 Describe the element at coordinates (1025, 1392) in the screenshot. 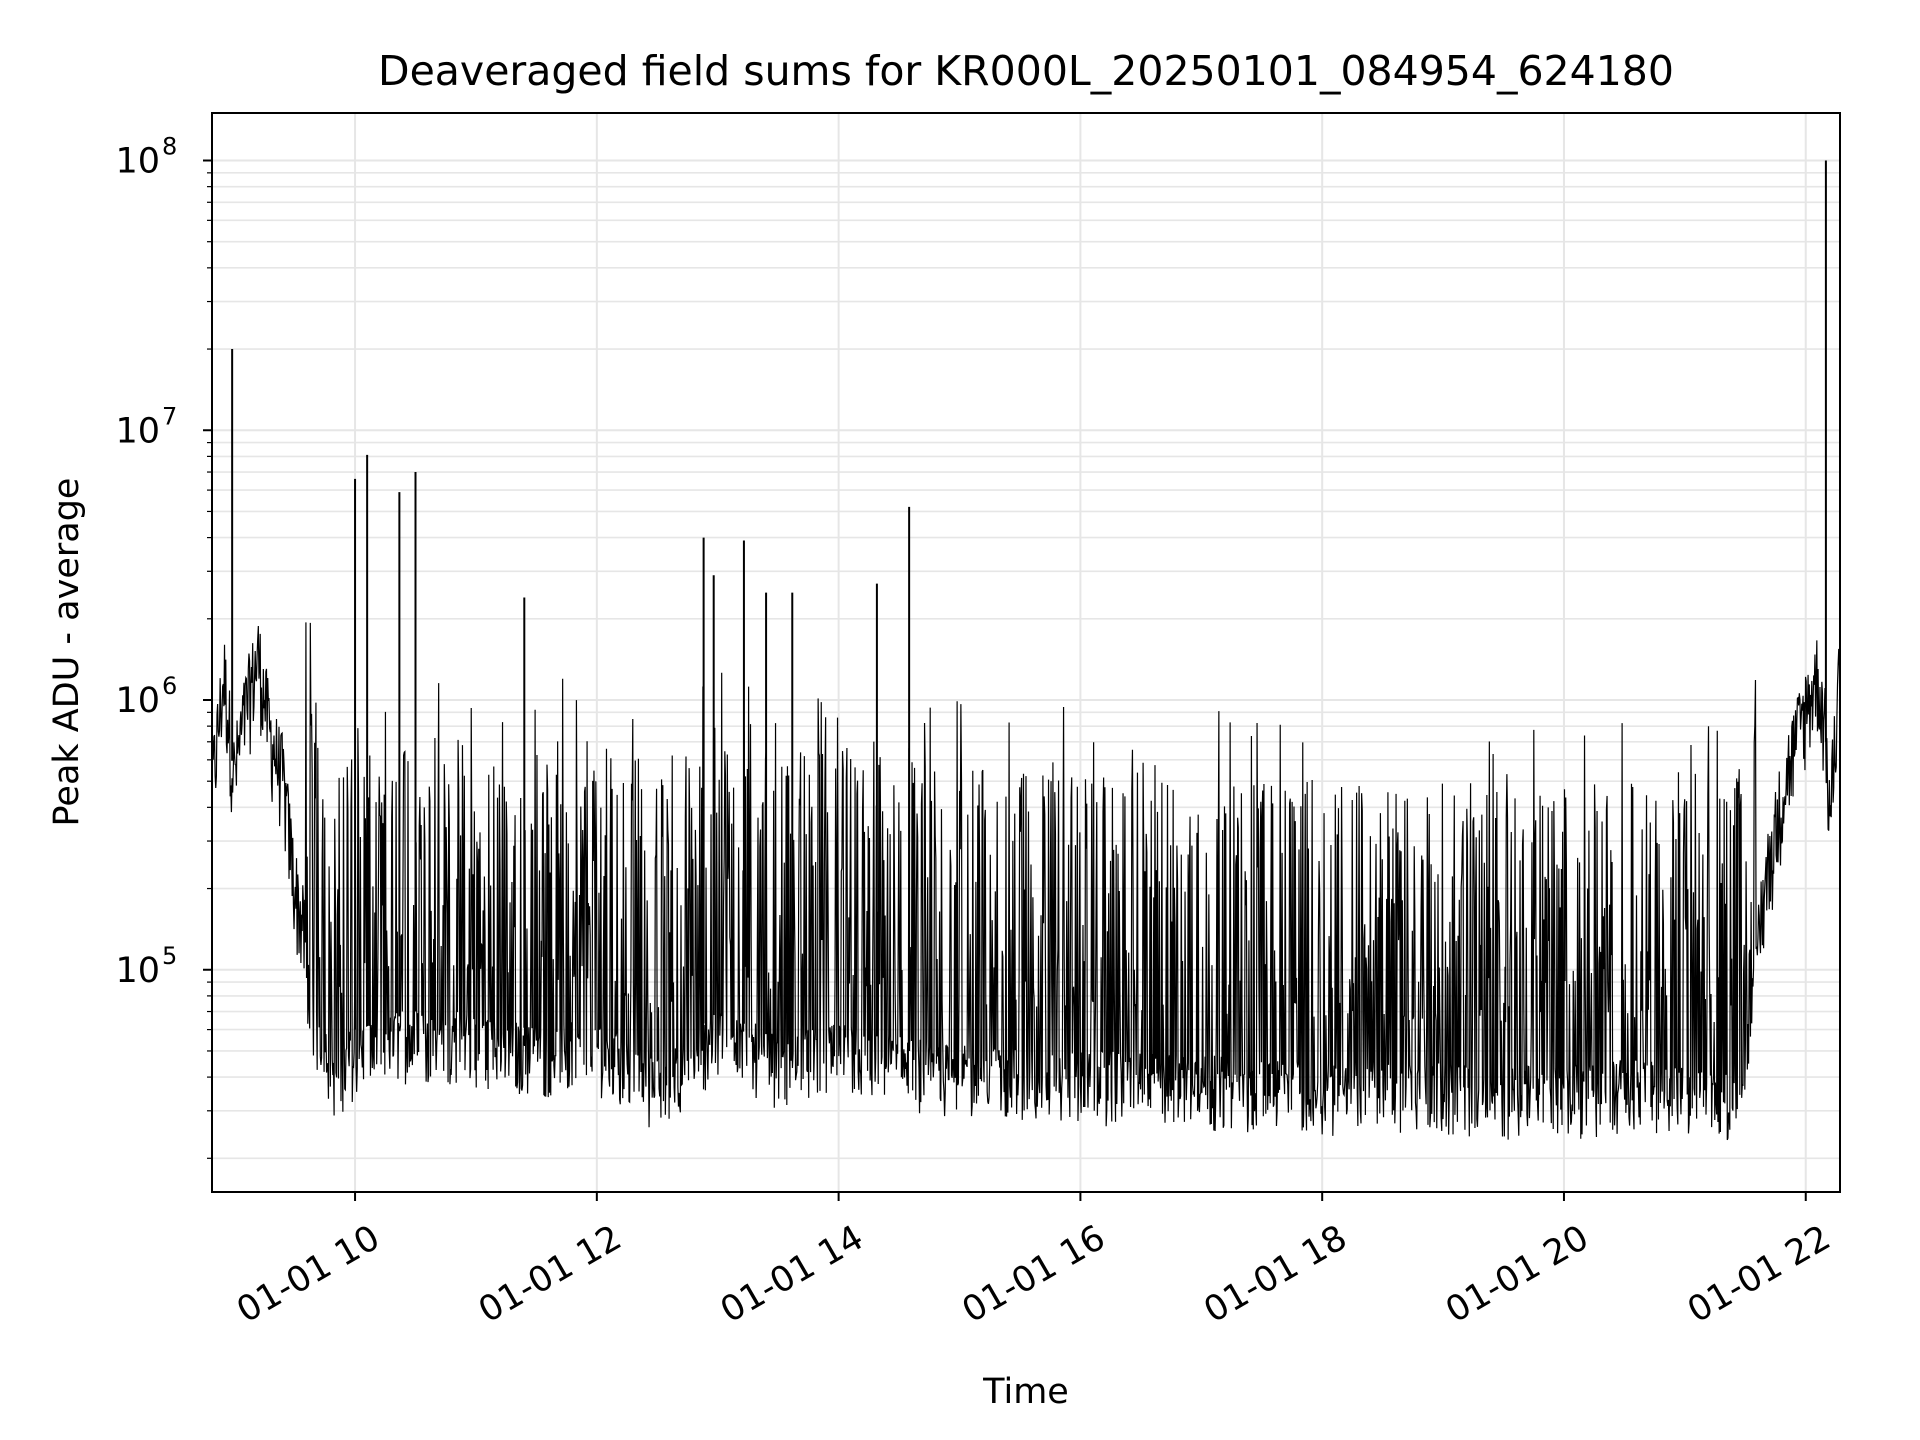

I see `x-axis-label: Time` at that location.